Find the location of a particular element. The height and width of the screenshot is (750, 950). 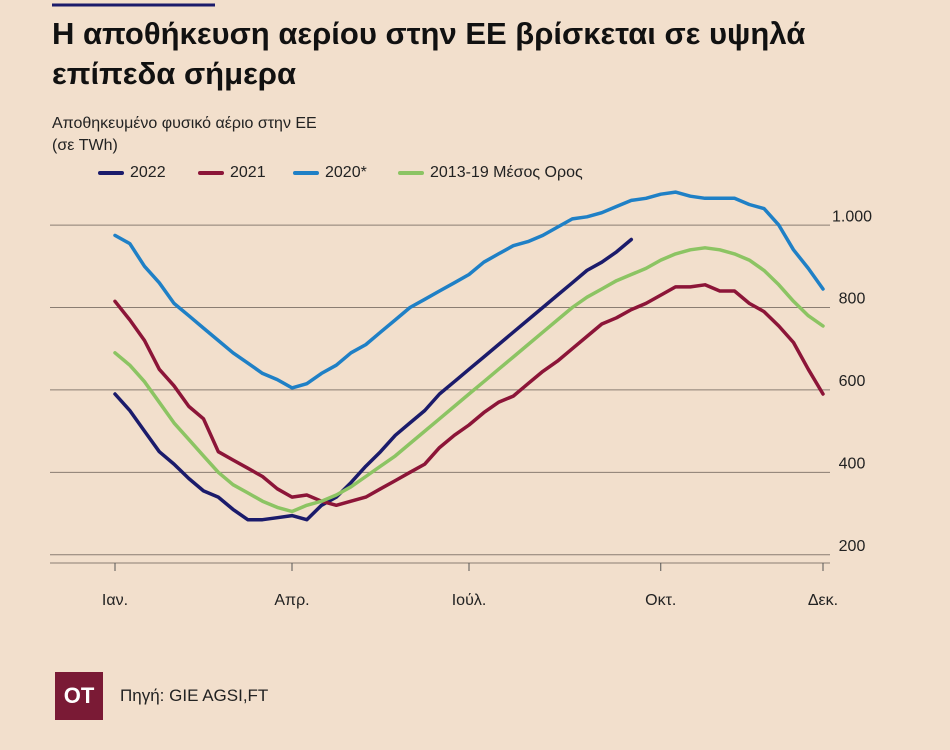

y-tick-label: 800 is located at coordinates (852, 299).